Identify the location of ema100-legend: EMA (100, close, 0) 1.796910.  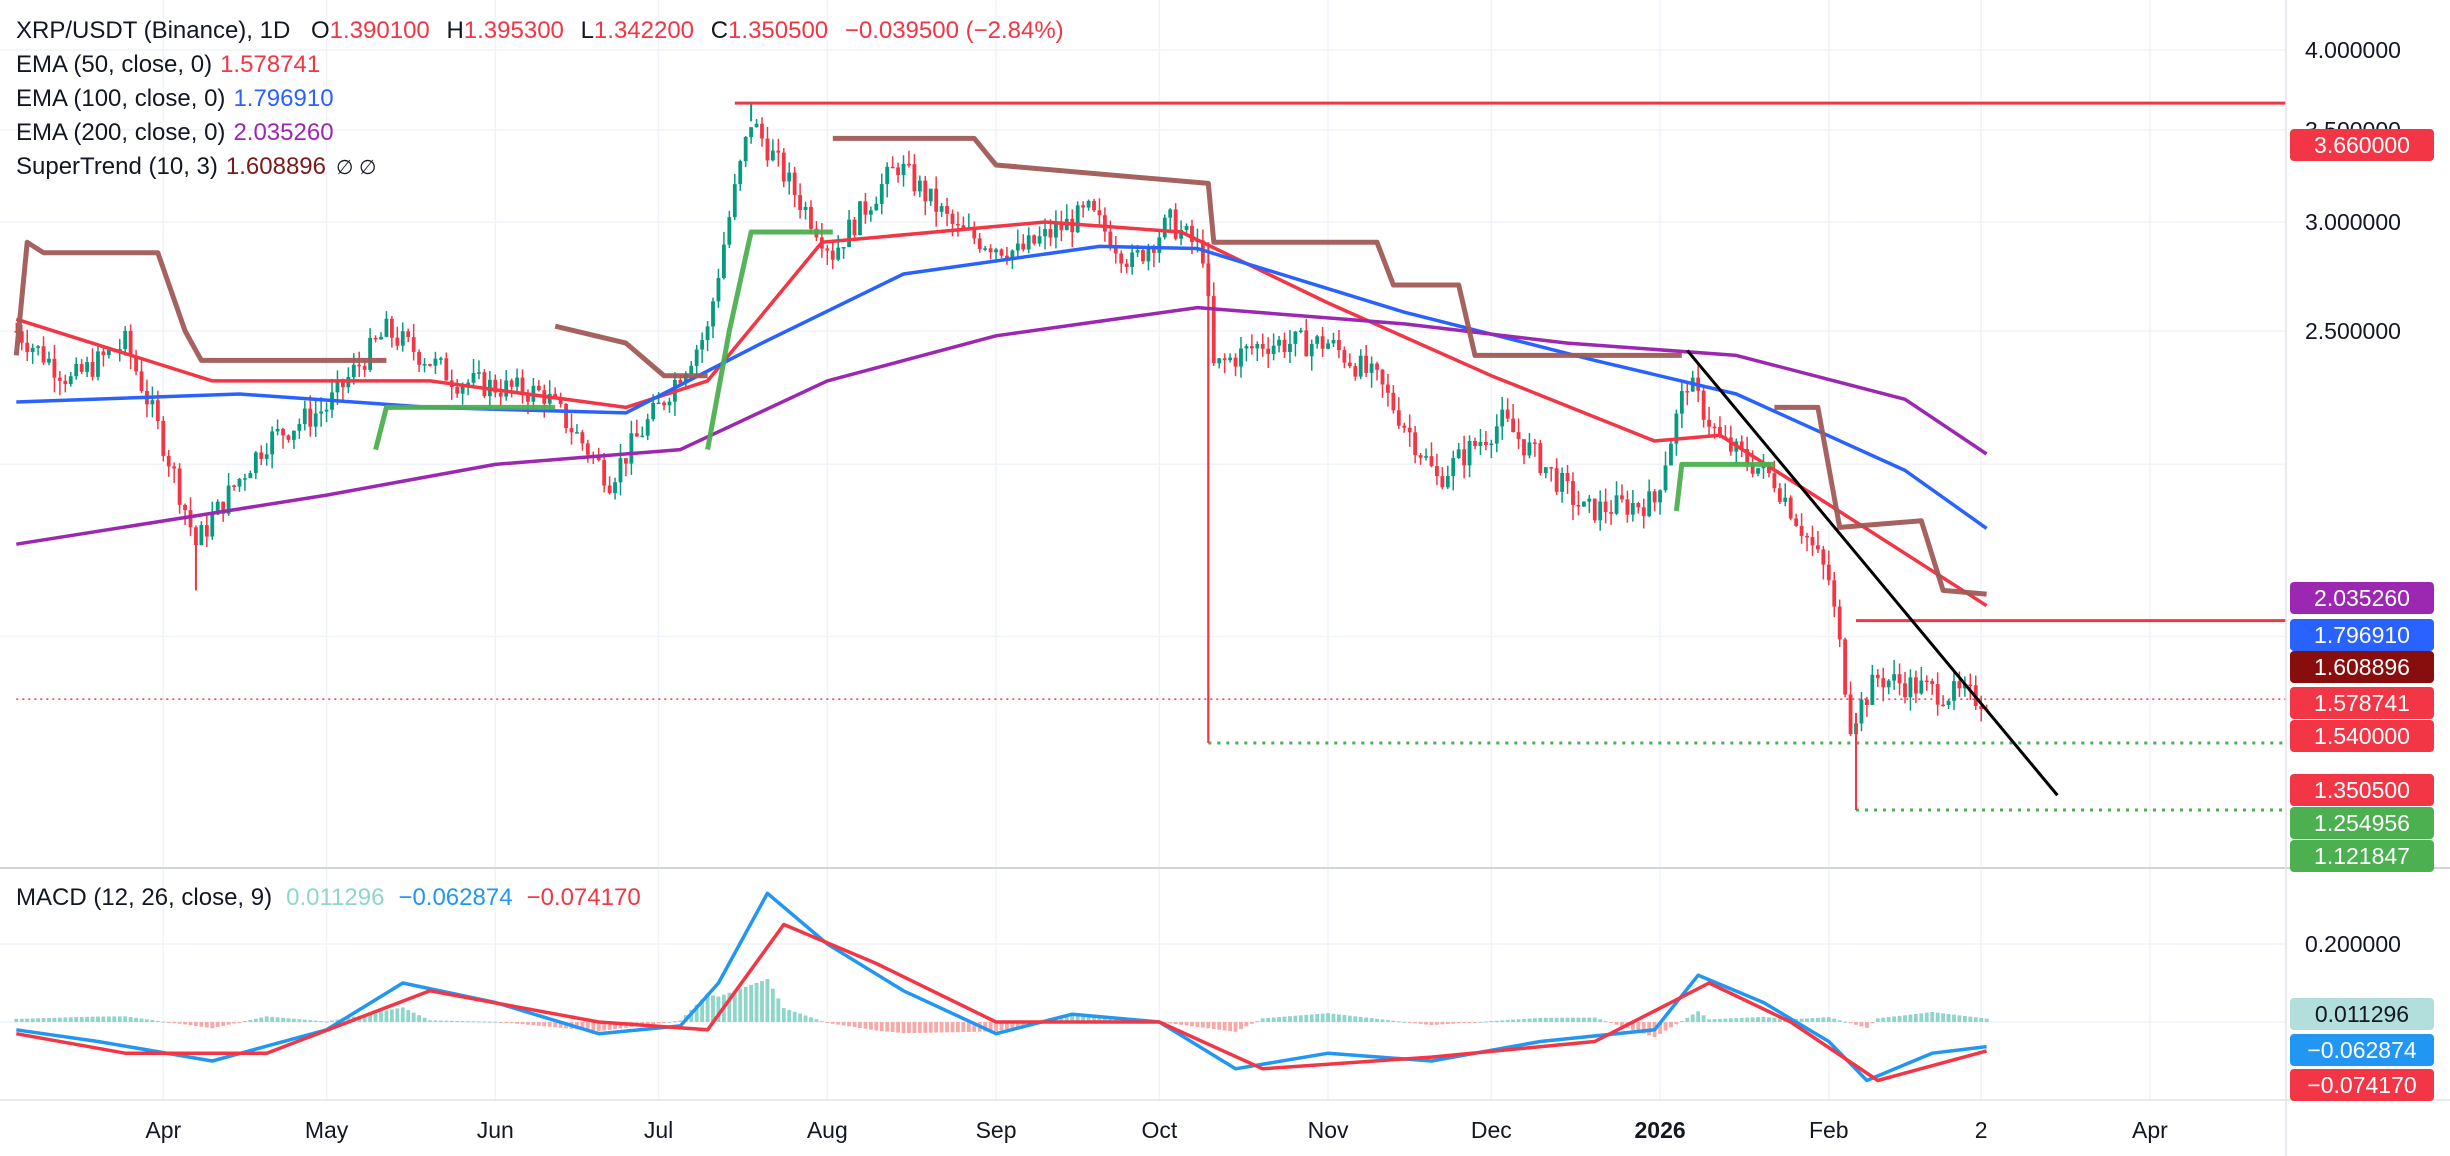
(175, 98).